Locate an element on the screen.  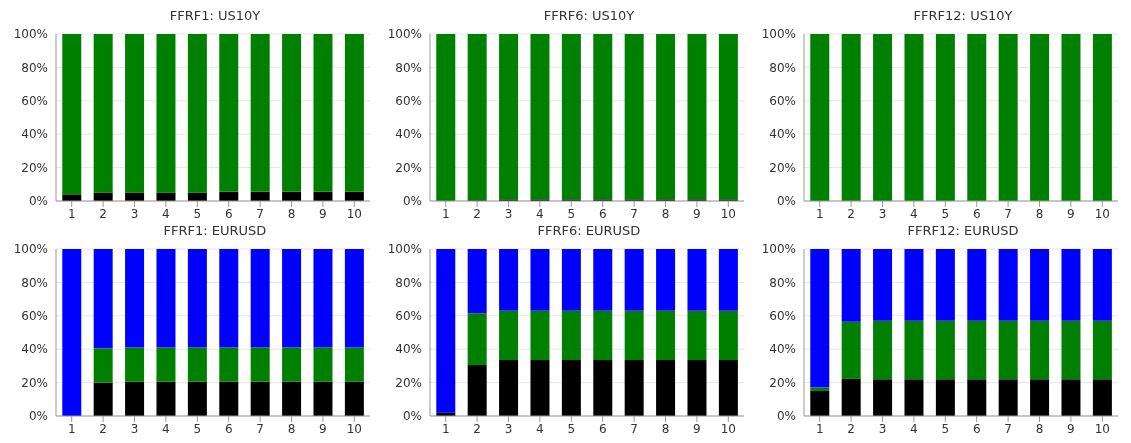
chart-title: FFRF6: US10Y is located at coordinates (589, 16).